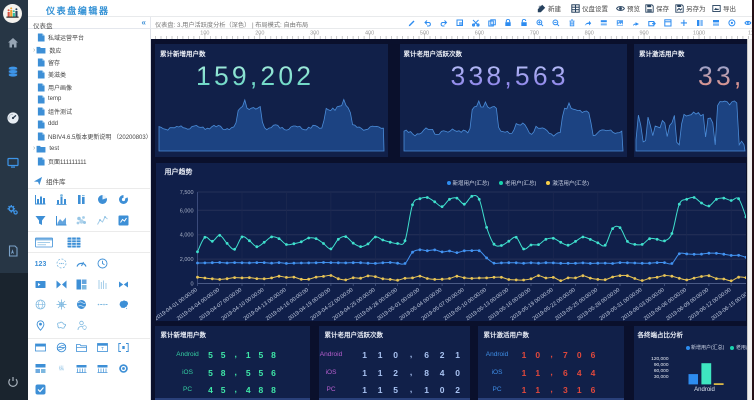  I want to click on svg-text: 1100, so click(751, 34).